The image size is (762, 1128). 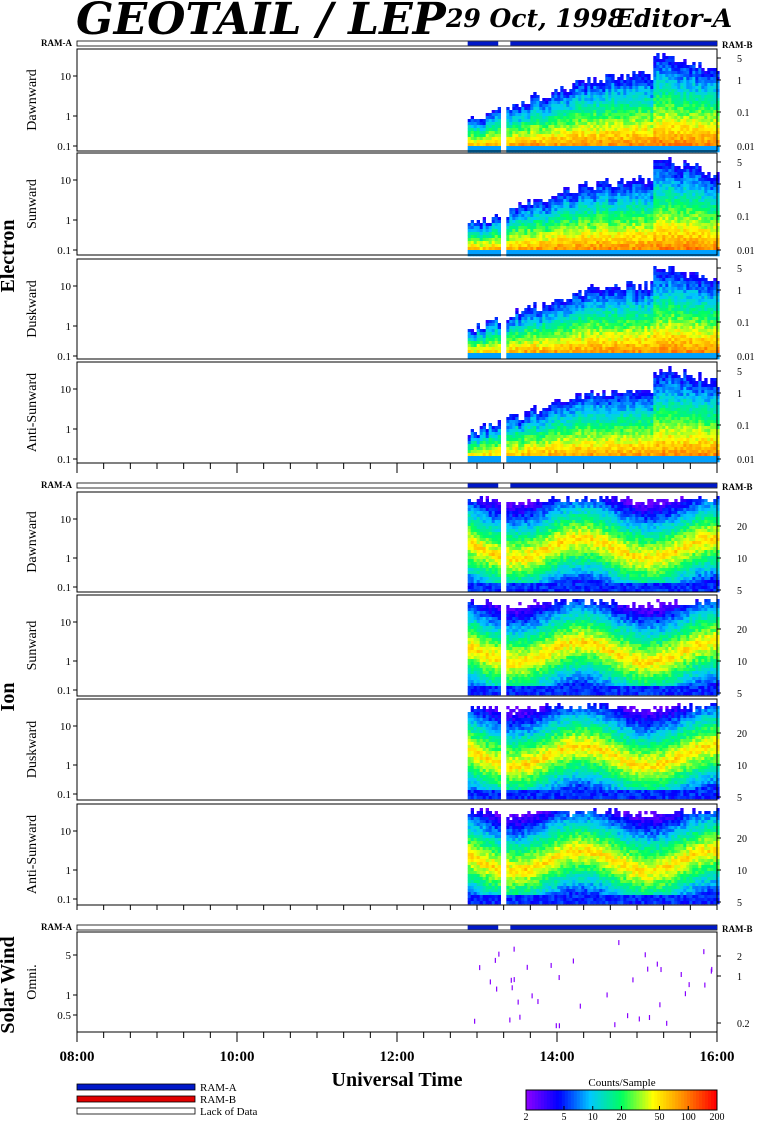 What do you see at coordinates (742, 559) in the screenshot?
I see `ion-dawnward-right-tick-1: 10` at bounding box center [742, 559].